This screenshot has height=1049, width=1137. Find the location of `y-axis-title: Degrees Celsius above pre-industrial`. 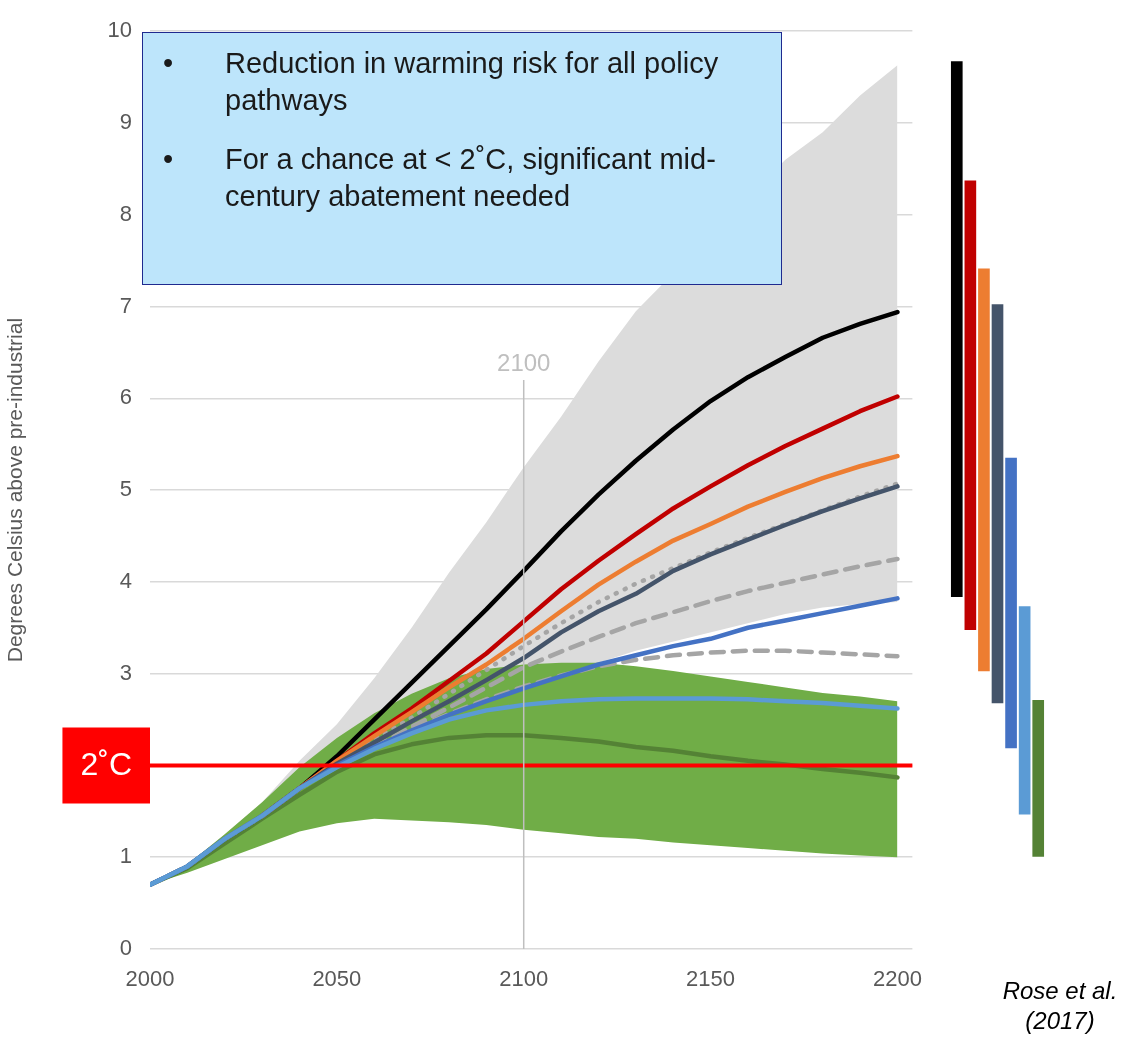

y-axis-title: Degrees Celsius above pre-industrial is located at coordinates (15, 490).